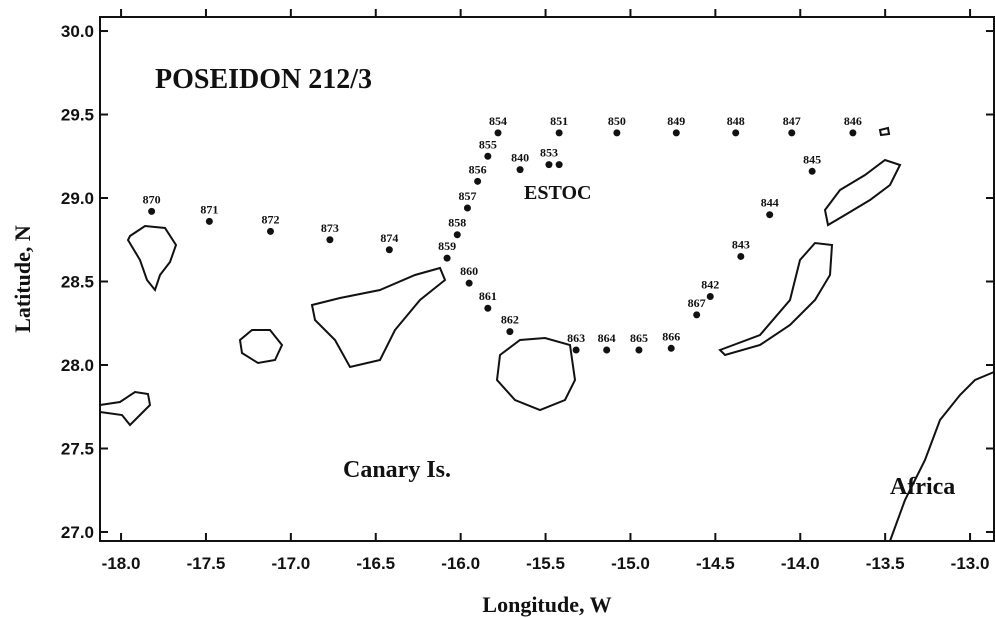  I want to click on y-tick-label: 27.5, so click(77, 448).